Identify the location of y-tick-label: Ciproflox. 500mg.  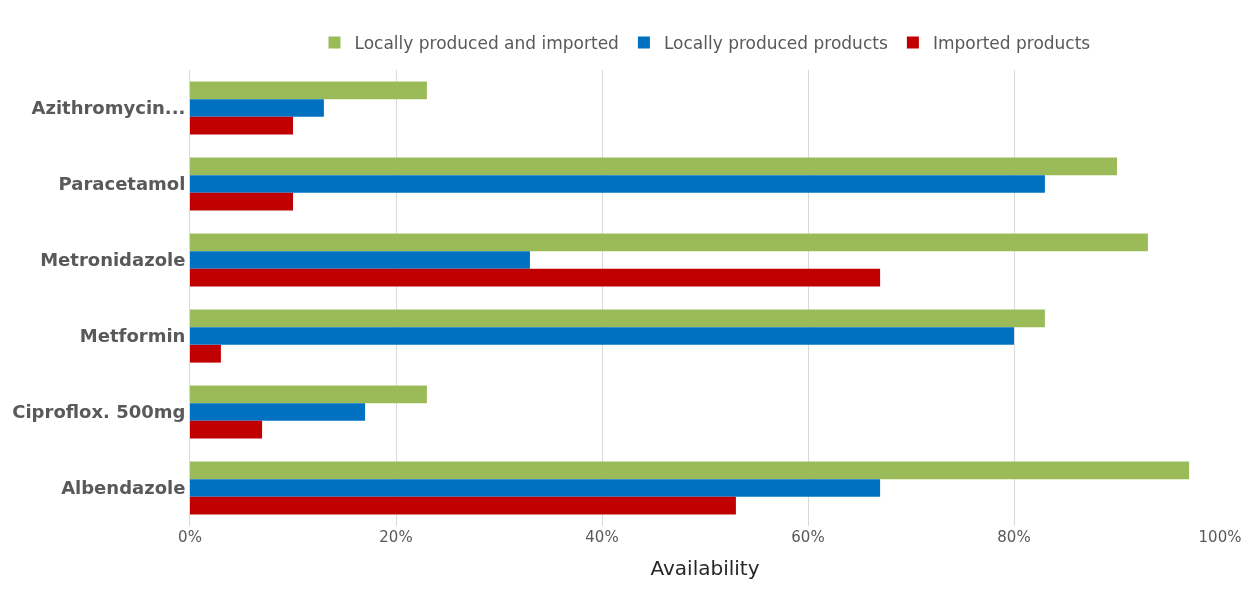
(99, 412).